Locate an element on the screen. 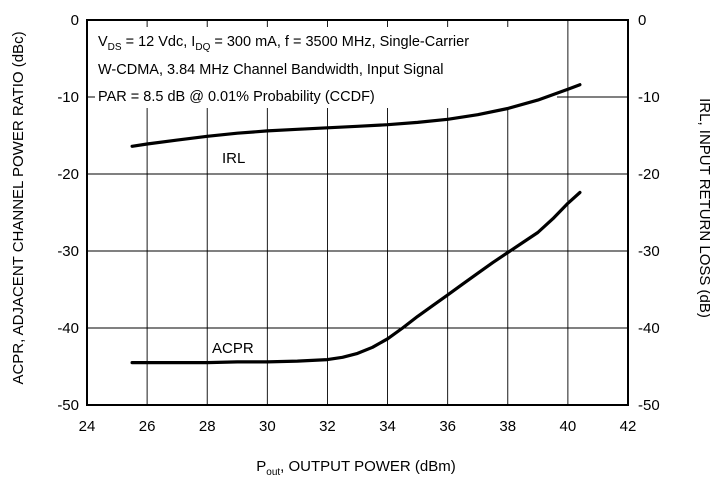 The height and width of the screenshot is (486, 710). series-label-irl: IRL is located at coordinates (233, 158).